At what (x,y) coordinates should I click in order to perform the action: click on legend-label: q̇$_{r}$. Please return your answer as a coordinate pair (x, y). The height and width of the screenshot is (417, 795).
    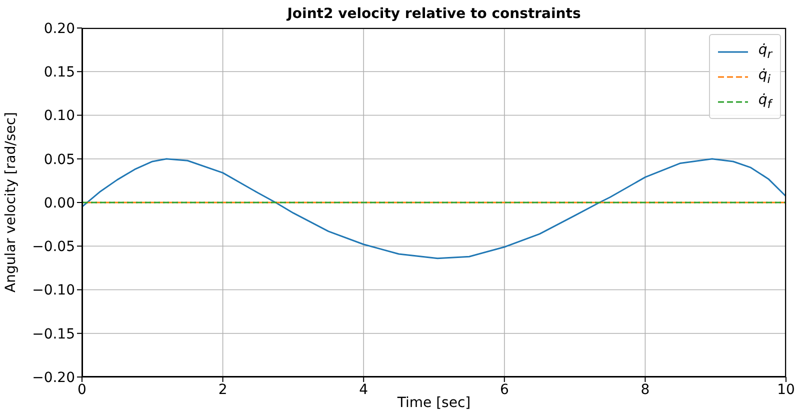
    Looking at the image, I should click on (765, 51).